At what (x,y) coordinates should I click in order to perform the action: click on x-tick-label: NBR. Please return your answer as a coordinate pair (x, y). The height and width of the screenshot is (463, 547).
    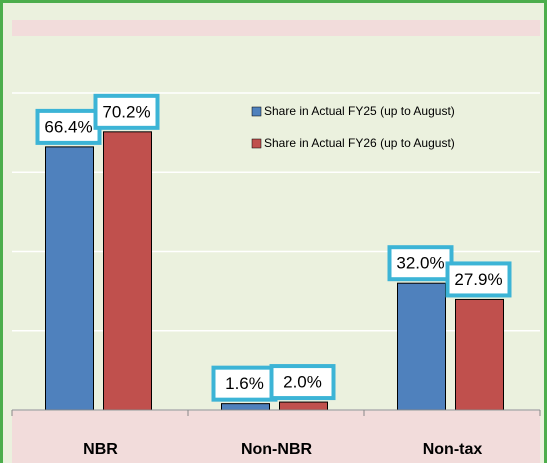
    Looking at the image, I should click on (100, 449).